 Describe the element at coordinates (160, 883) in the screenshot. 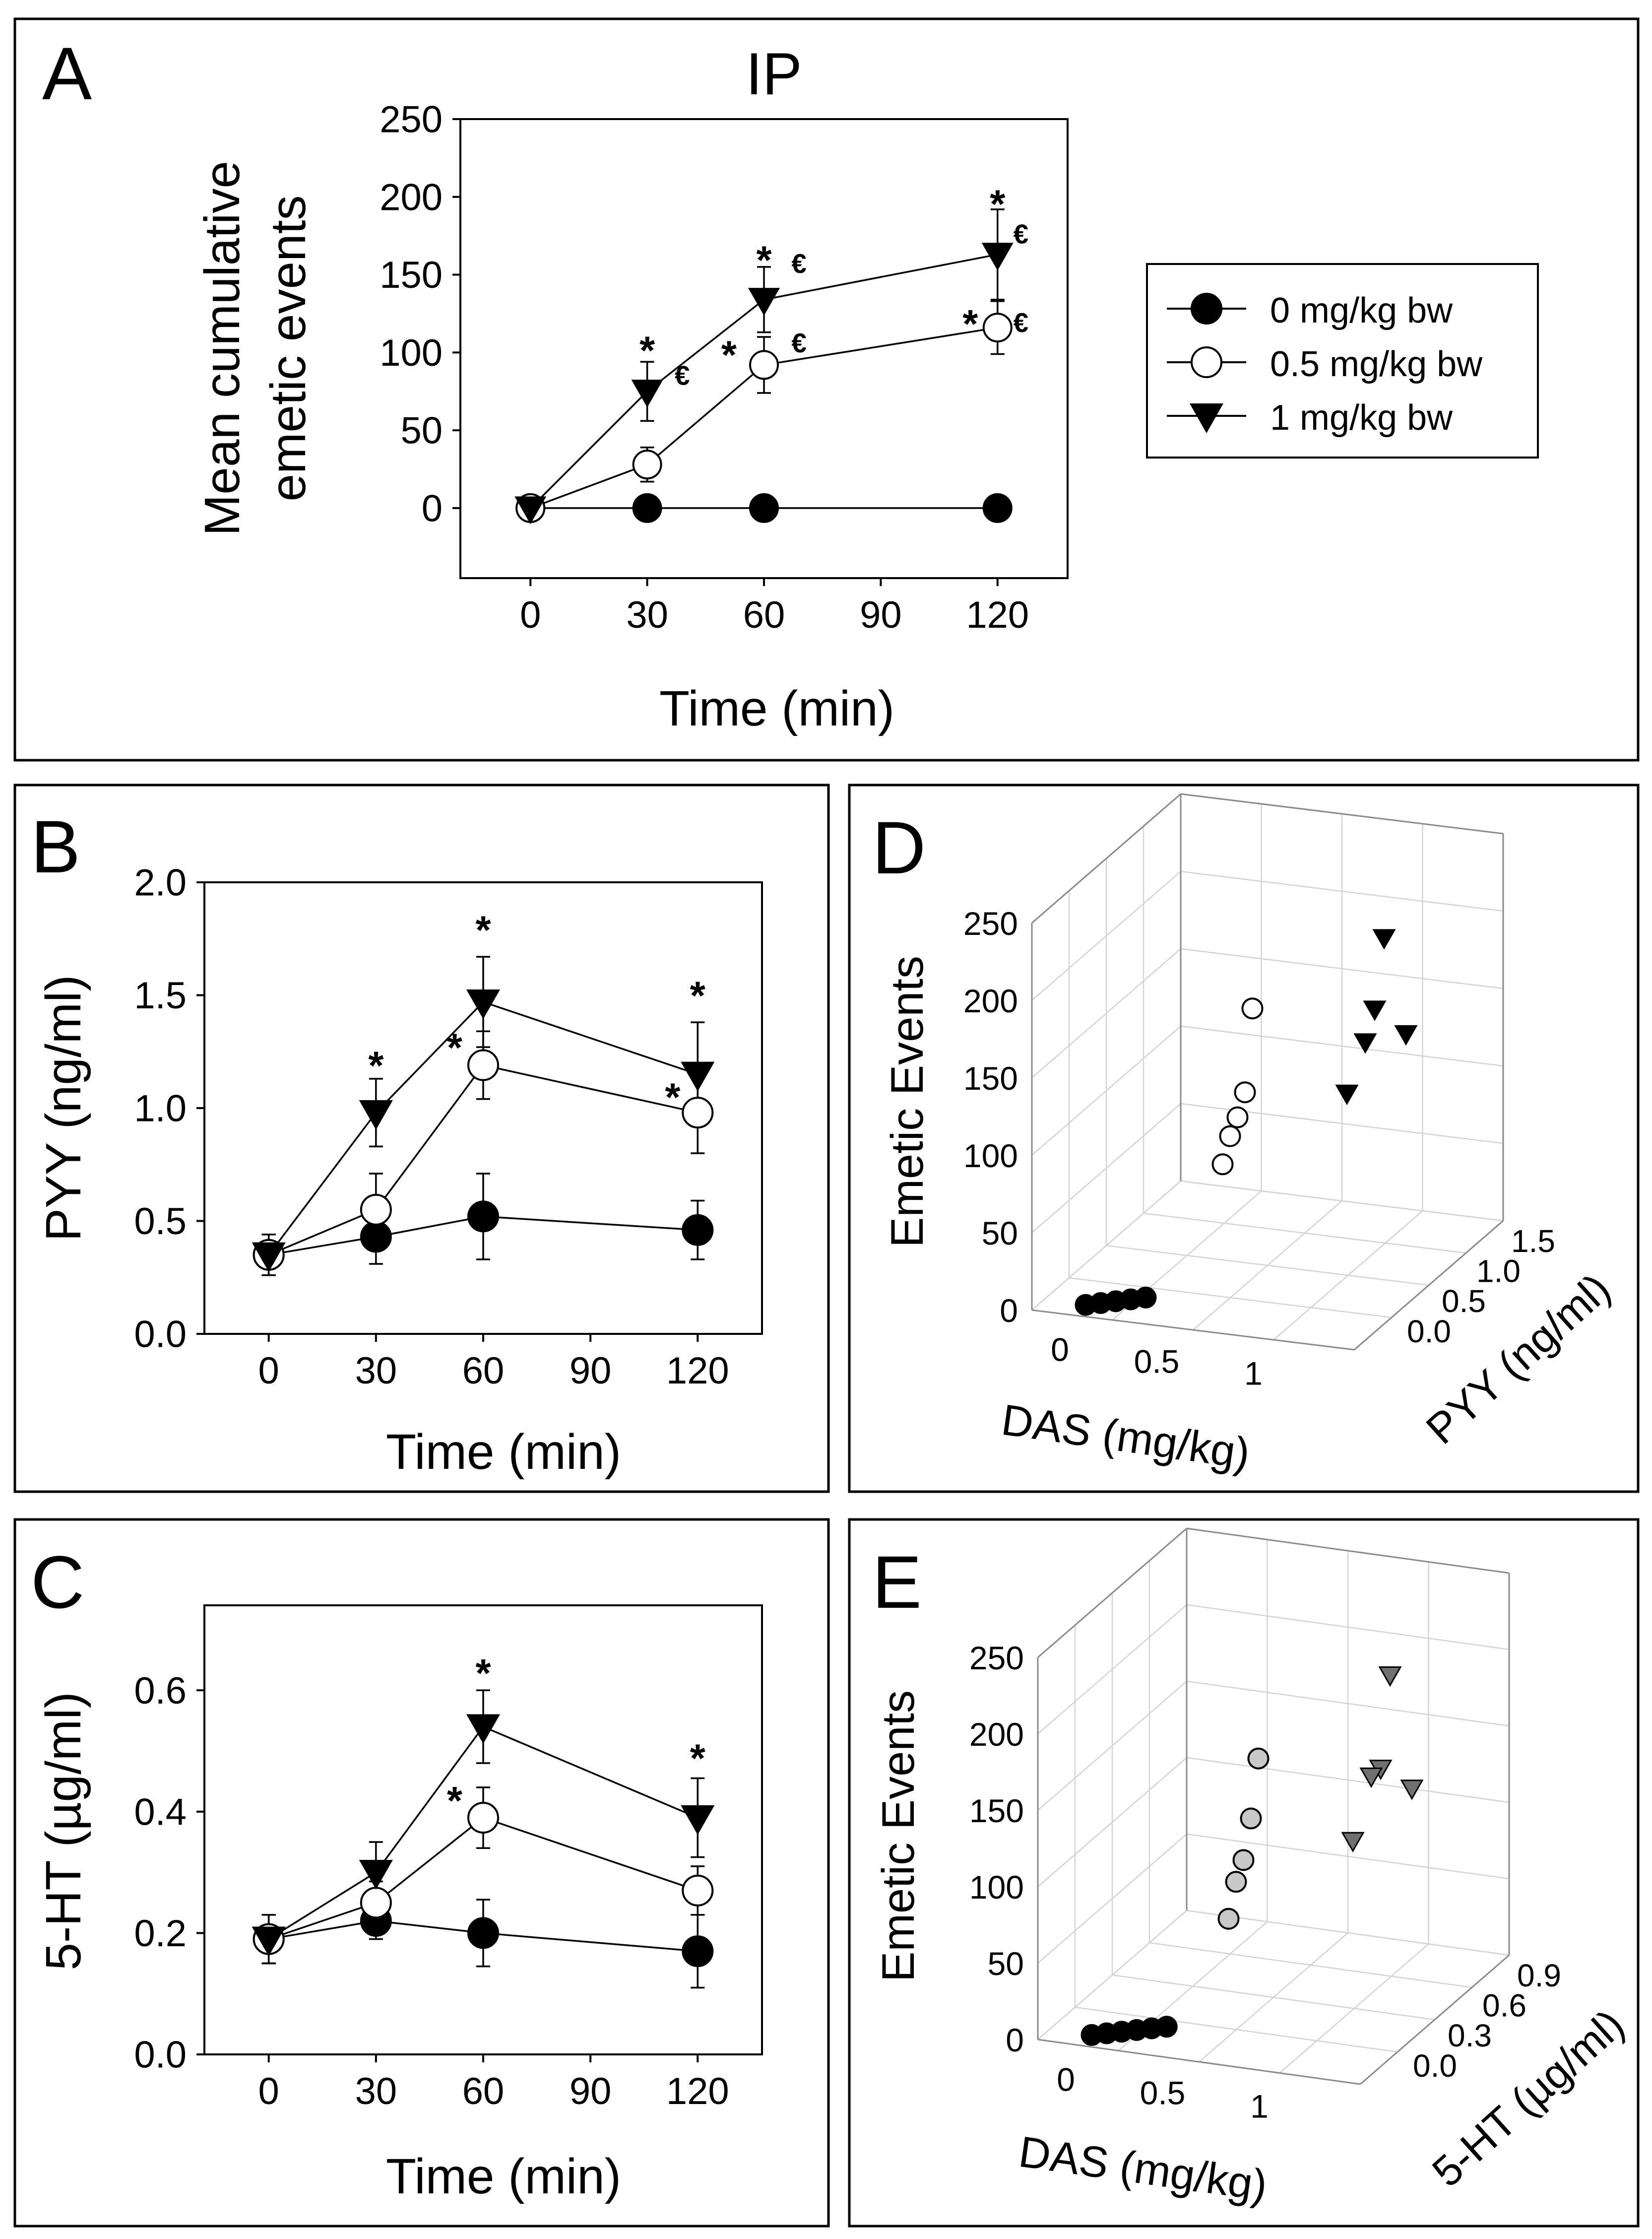

I see `y-tick-label: 2.0` at that location.